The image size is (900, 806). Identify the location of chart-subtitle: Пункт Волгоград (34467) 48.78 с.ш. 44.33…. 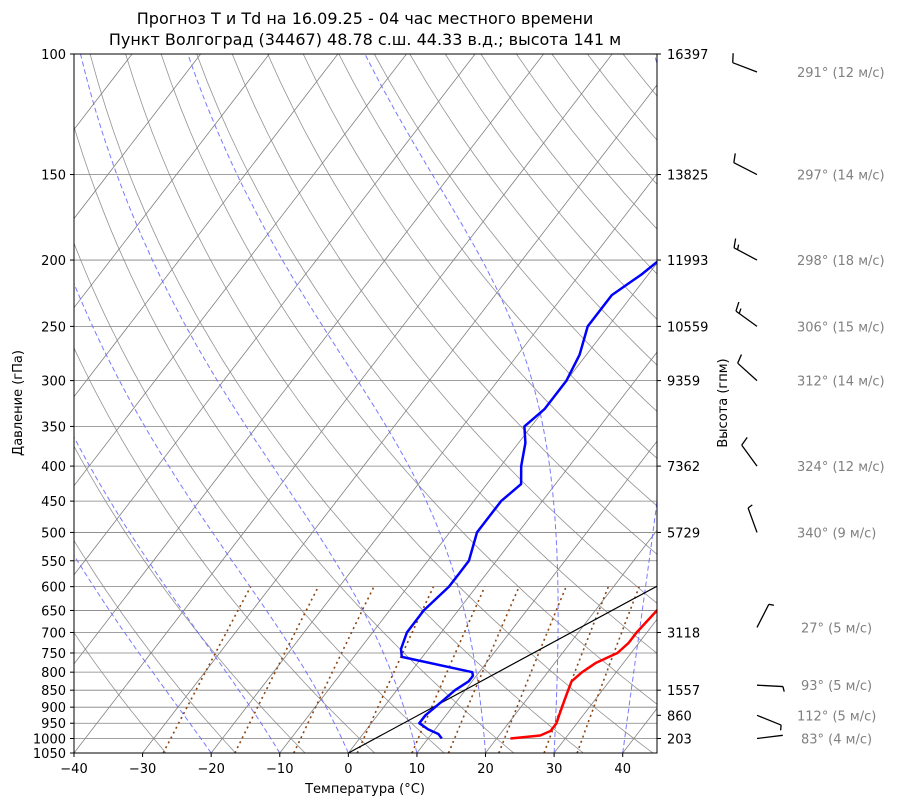
(365, 39).